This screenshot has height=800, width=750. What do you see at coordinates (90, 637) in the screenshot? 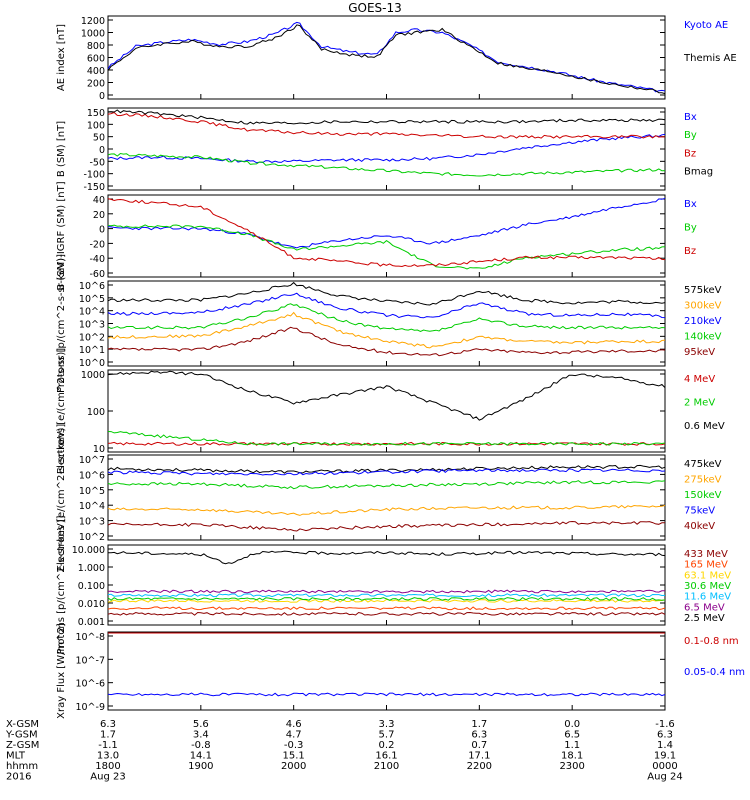
I see `y-tick-label: 10^-8` at bounding box center [90, 637].